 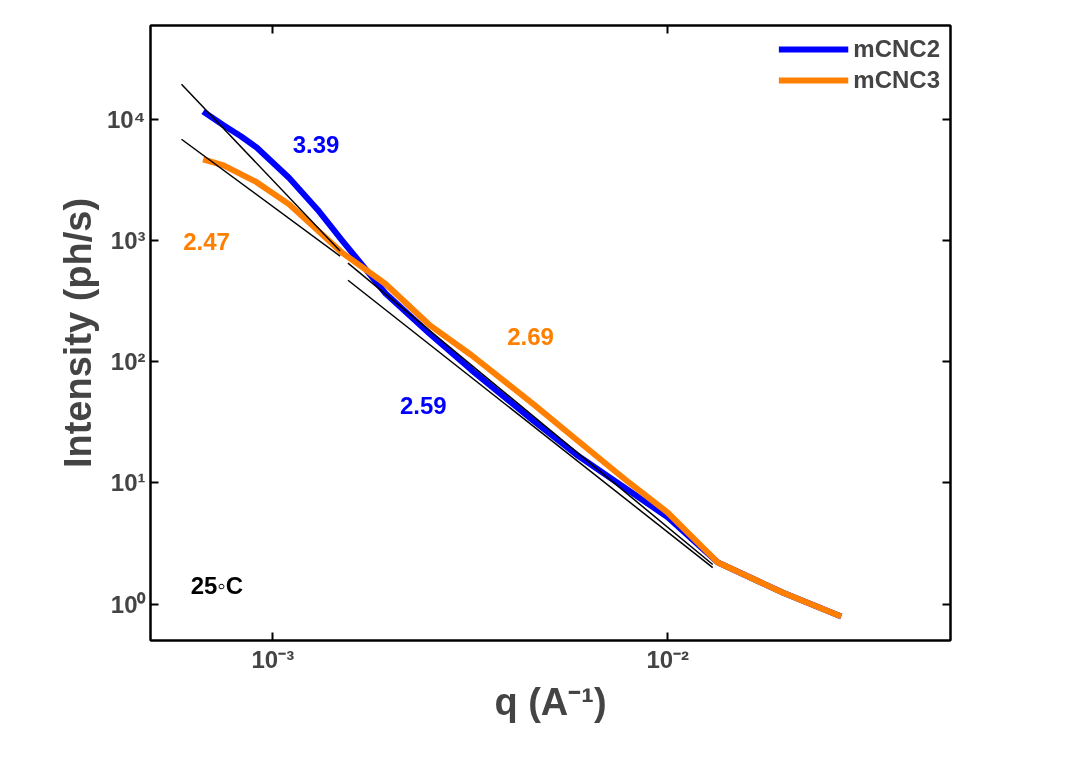 I want to click on annotation: 3.39, so click(x=316, y=145).